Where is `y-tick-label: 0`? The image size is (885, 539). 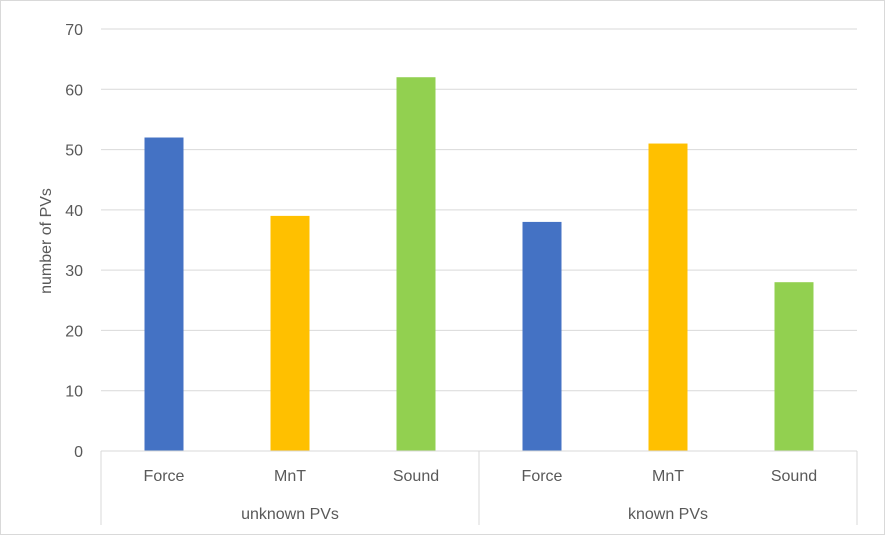 y-tick-label: 0 is located at coordinates (78, 452).